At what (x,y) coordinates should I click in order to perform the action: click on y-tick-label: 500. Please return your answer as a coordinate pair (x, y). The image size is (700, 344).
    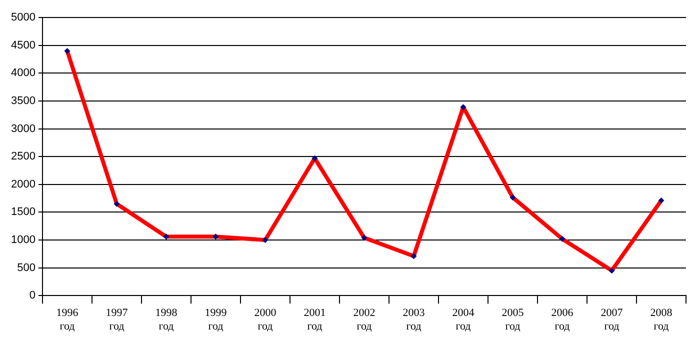
    Looking at the image, I should click on (26, 268).